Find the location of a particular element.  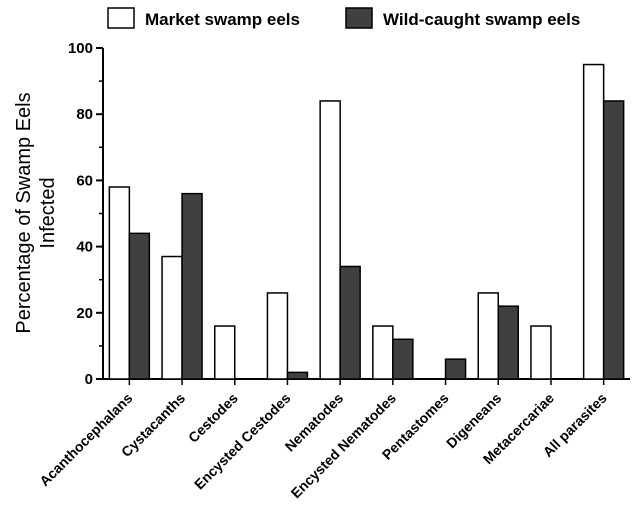

x-axis is located at coordinates (366, 381).